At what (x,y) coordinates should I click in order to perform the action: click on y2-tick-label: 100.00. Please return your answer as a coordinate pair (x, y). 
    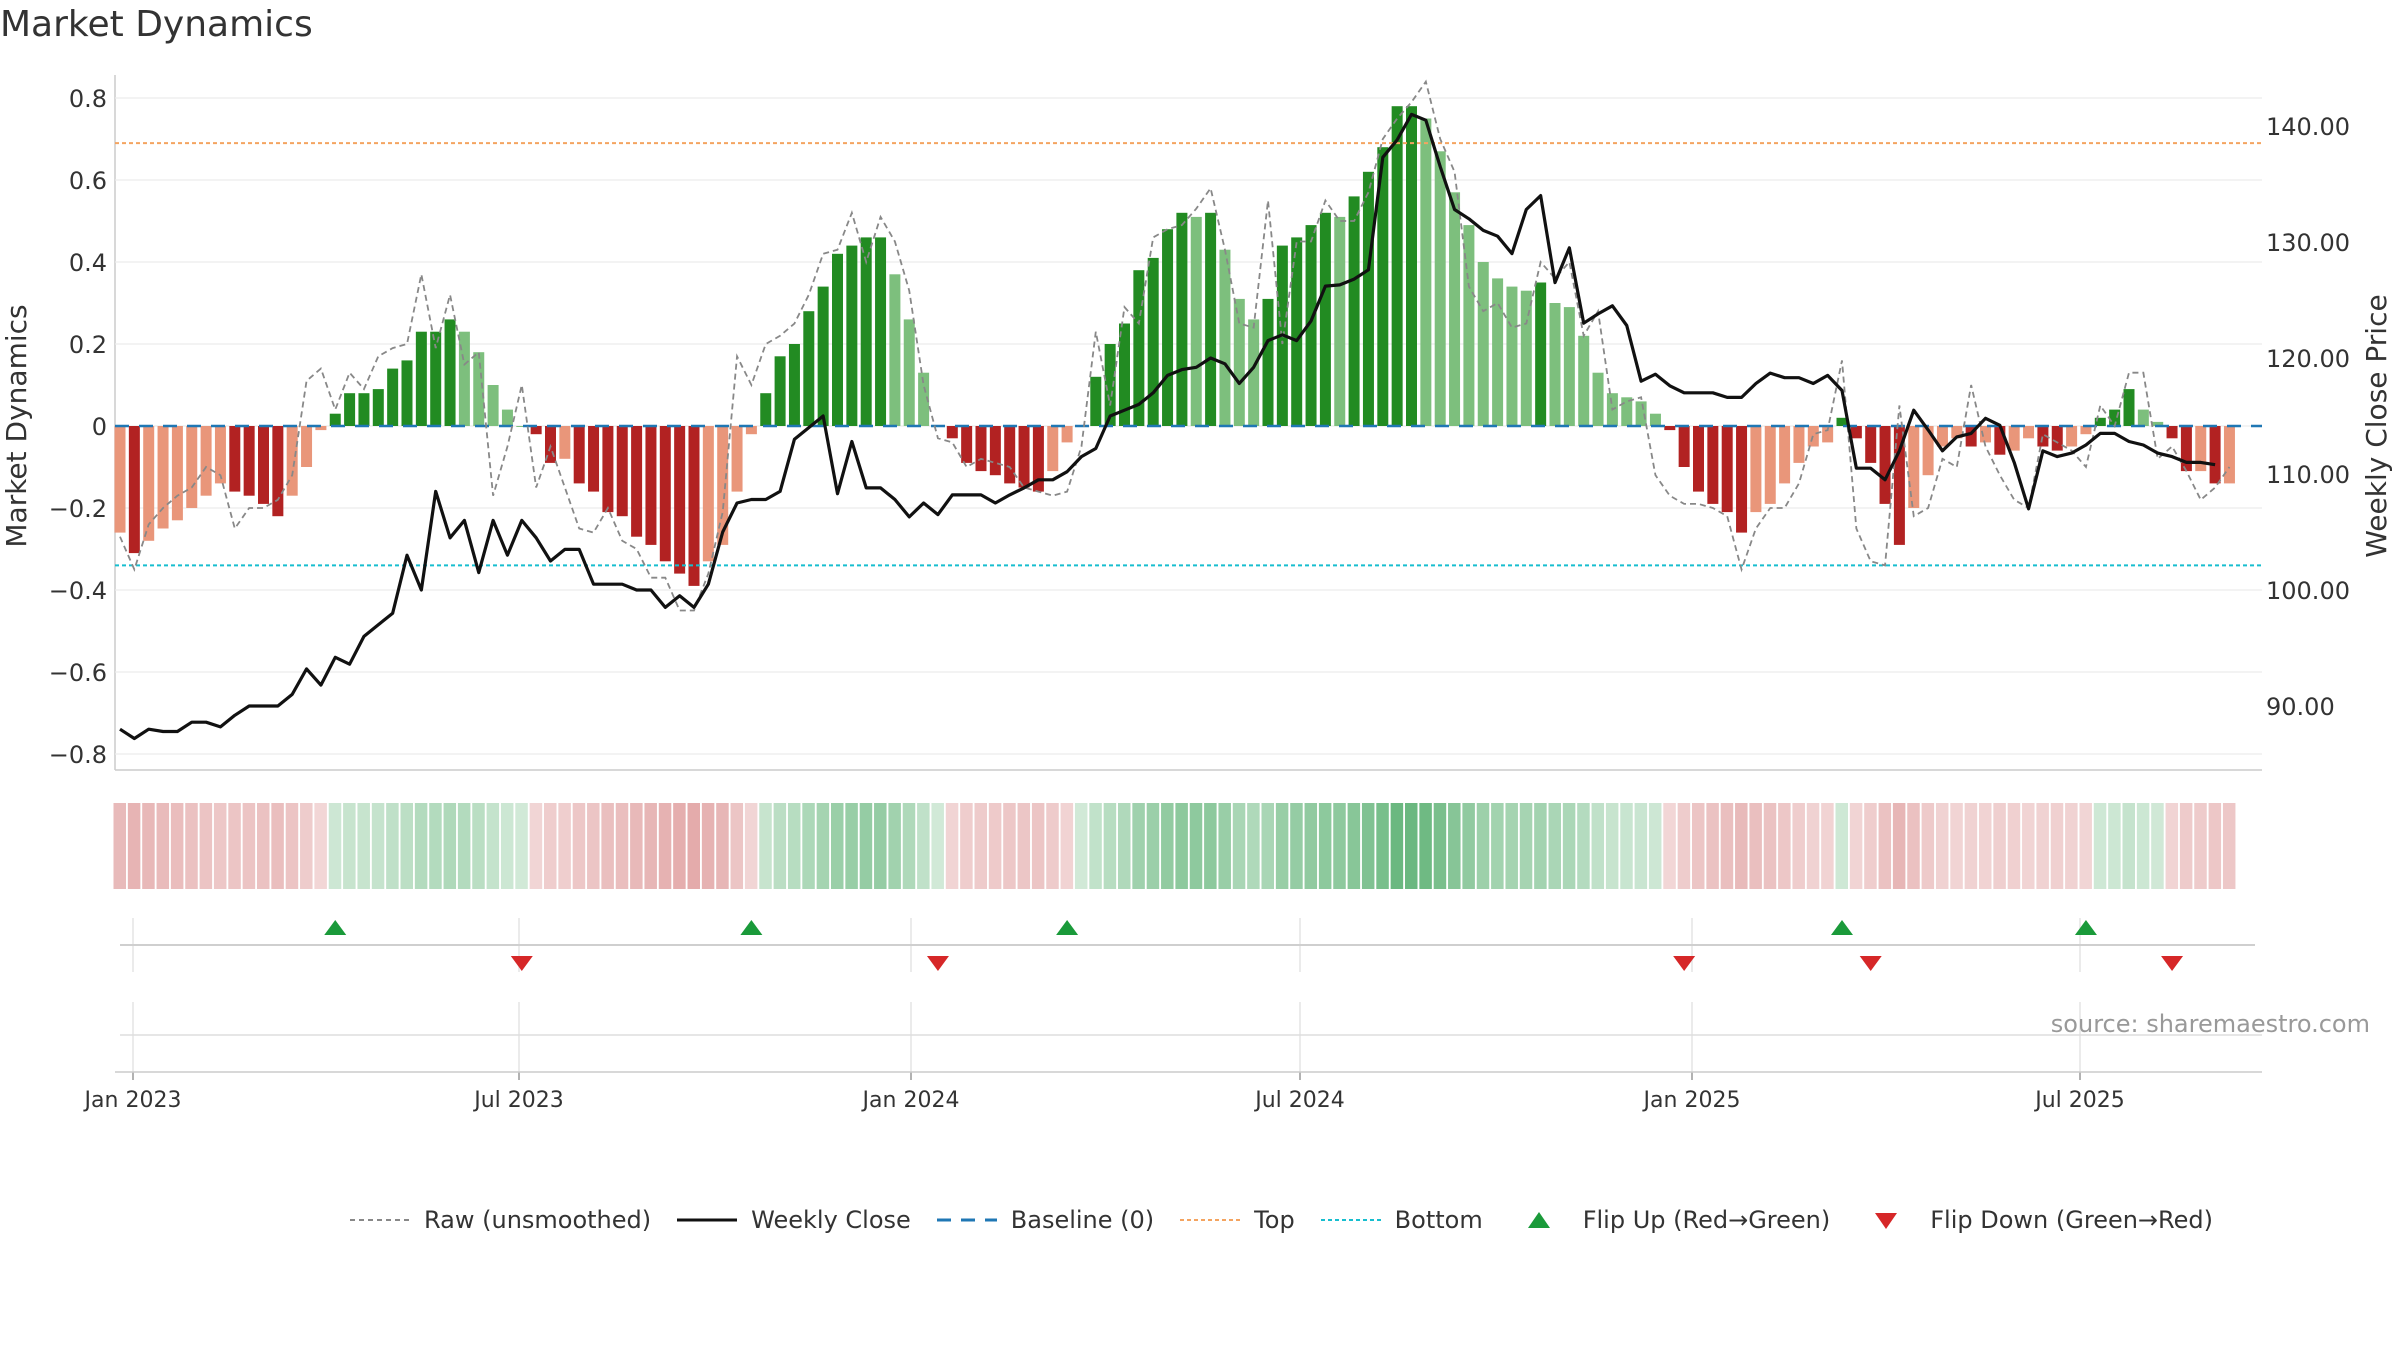
    Looking at the image, I should click on (2308, 591).